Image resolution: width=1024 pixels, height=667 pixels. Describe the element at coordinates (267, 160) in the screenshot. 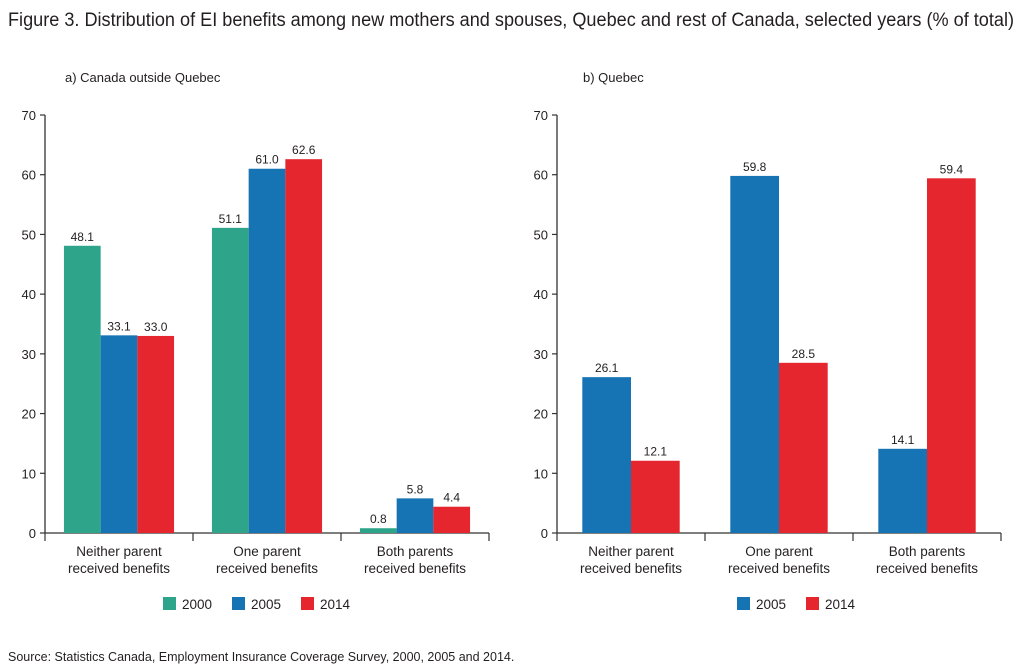

I see `bar-value-label: 61.0` at that location.